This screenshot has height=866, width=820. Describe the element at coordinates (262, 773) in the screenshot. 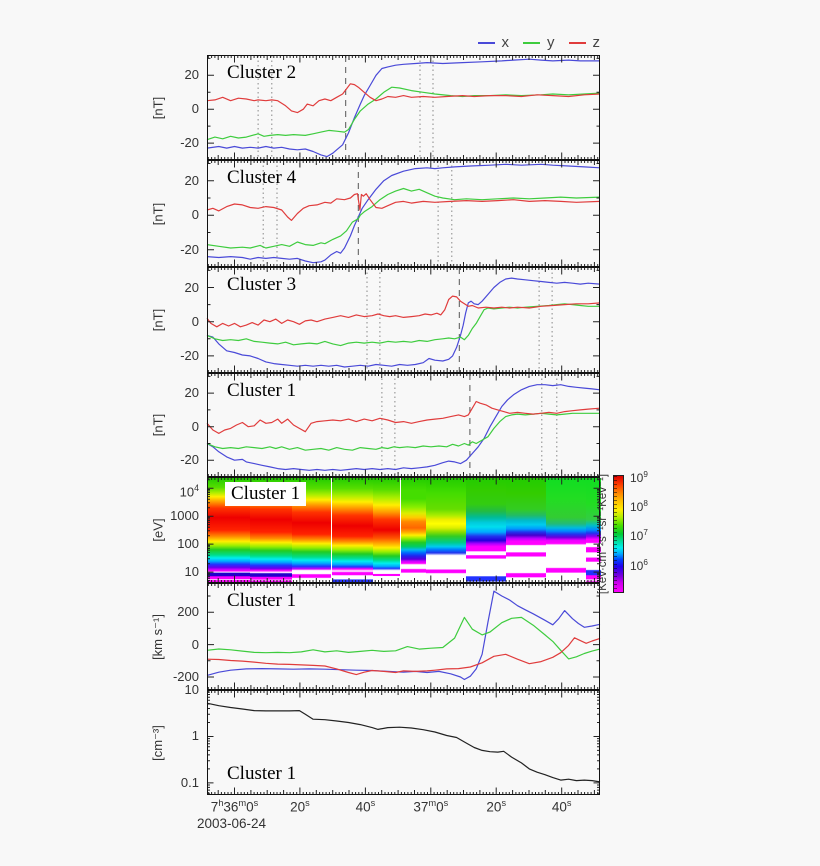

I see `panel-title-dens-c1: Cluster 1` at that location.